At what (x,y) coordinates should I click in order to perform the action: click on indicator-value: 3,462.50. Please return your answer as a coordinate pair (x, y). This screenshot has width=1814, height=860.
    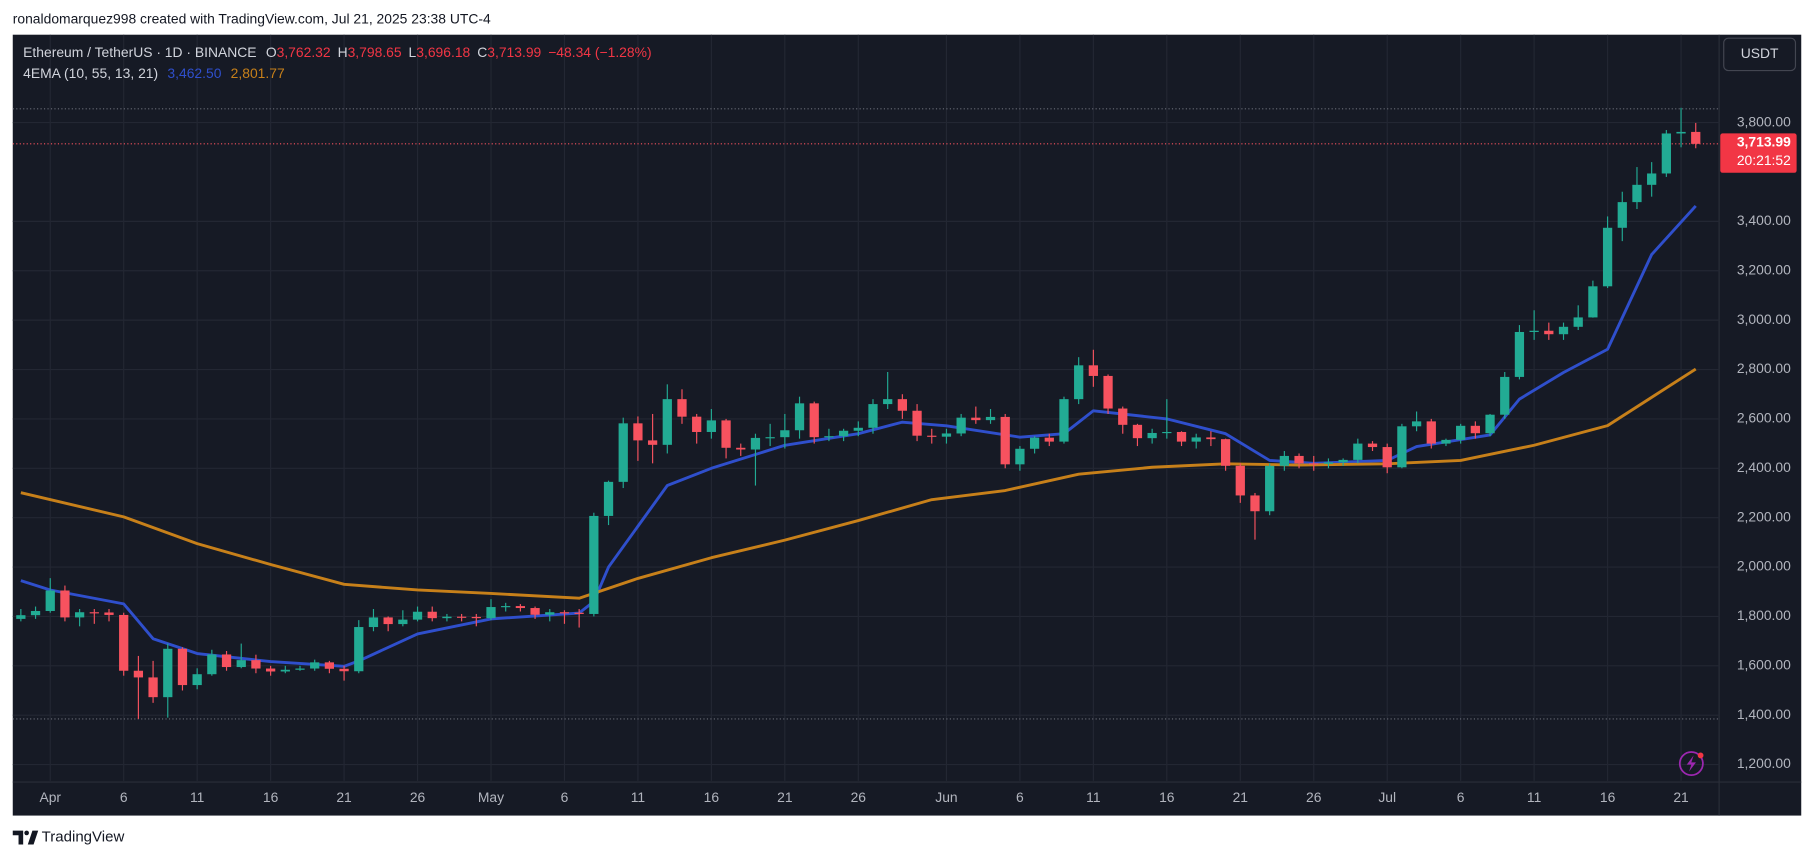
    Looking at the image, I should click on (194, 73).